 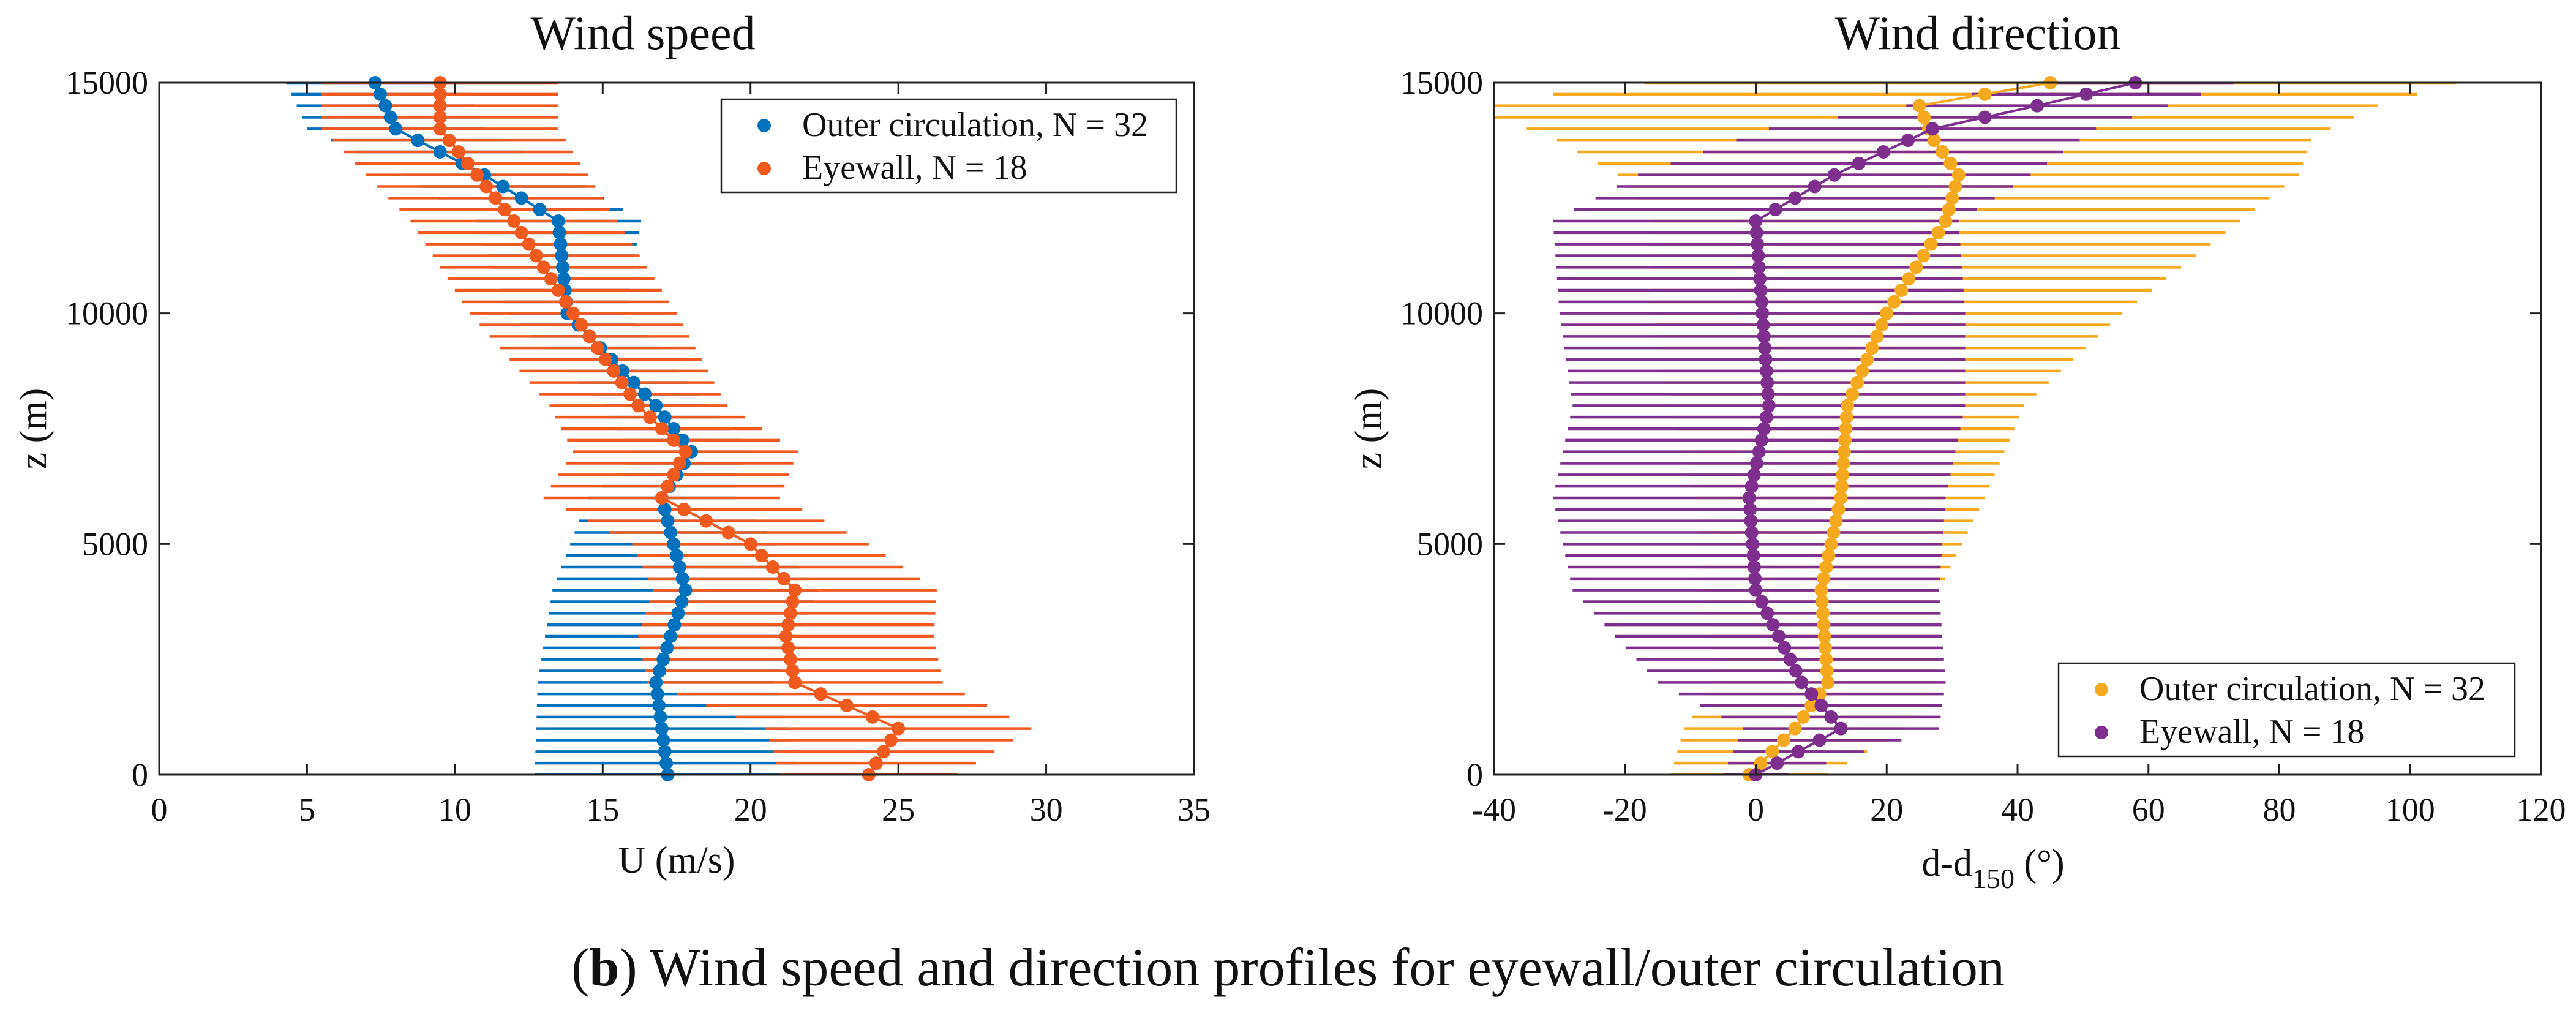 What do you see at coordinates (898, 810) in the screenshot?
I see `wind-speed-xtick-label: 25` at bounding box center [898, 810].